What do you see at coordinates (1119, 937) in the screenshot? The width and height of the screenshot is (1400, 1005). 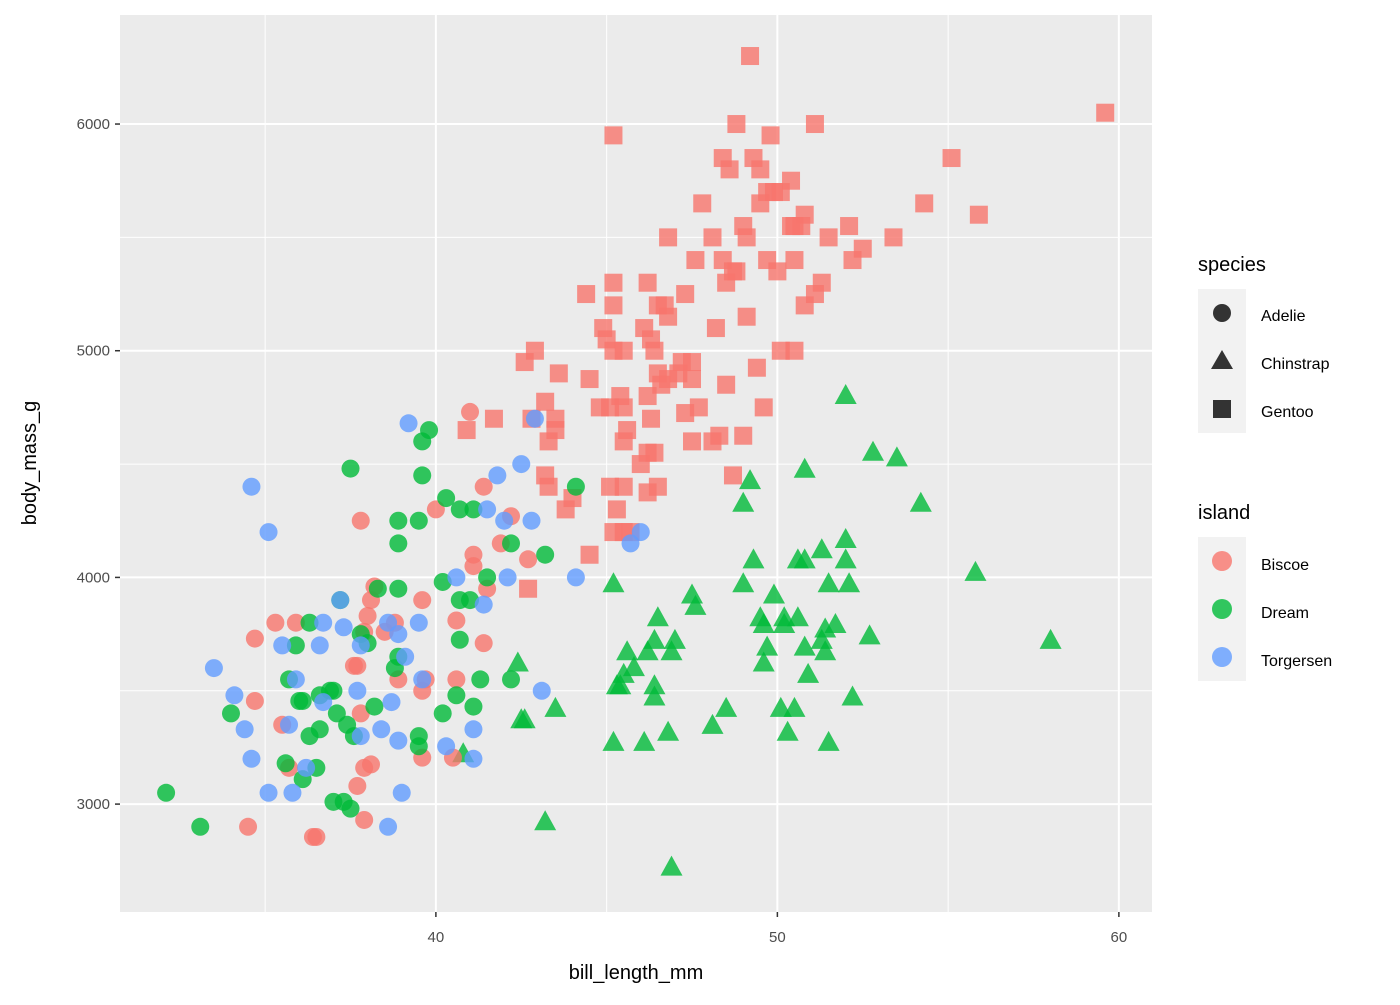 I see `x-tick-label: 60` at bounding box center [1119, 937].